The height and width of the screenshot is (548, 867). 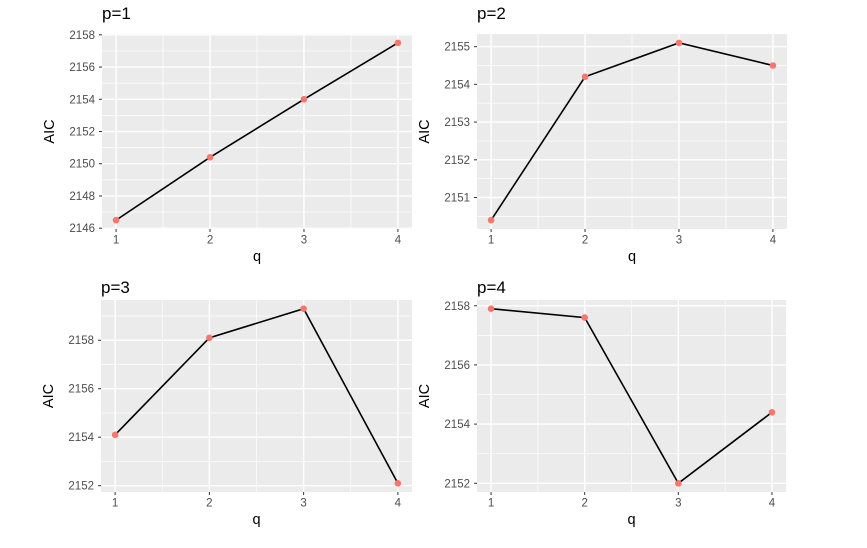 What do you see at coordinates (82, 197) in the screenshot?
I see `y-tick-label: 2148` at bounding box center [82, 197].